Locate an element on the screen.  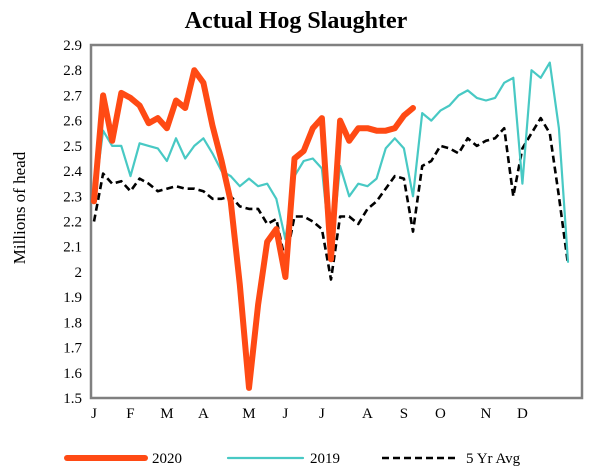
x-tick-label: D is located at coordinates (522, 414).